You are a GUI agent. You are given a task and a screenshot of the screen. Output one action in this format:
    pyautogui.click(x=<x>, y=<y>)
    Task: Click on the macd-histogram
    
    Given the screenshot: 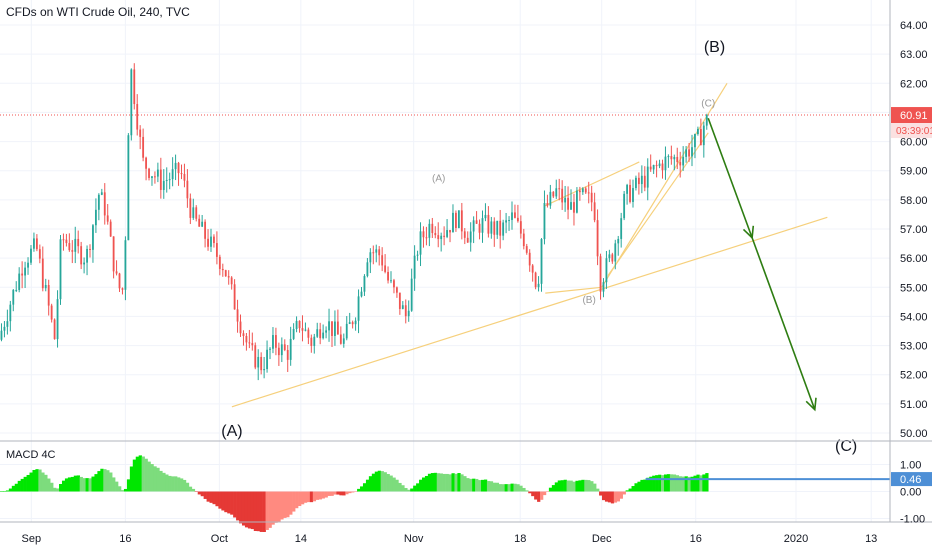 What is the action you would take?
    pyautogui.click(x=445, y=493)
    